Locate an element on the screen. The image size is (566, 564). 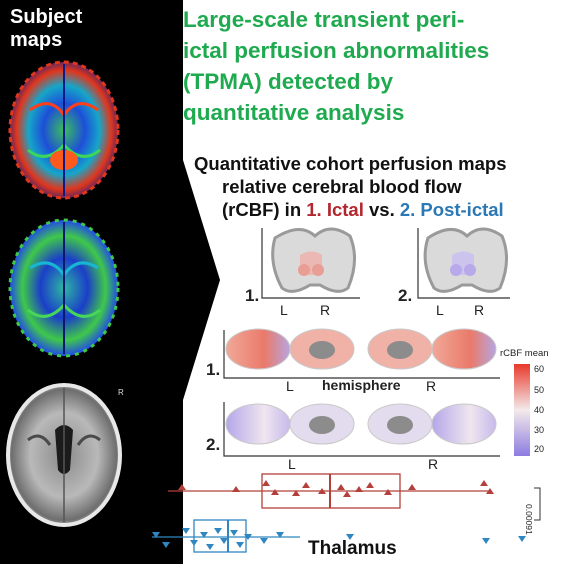
mri-slice is located at coordinates (64, 455).